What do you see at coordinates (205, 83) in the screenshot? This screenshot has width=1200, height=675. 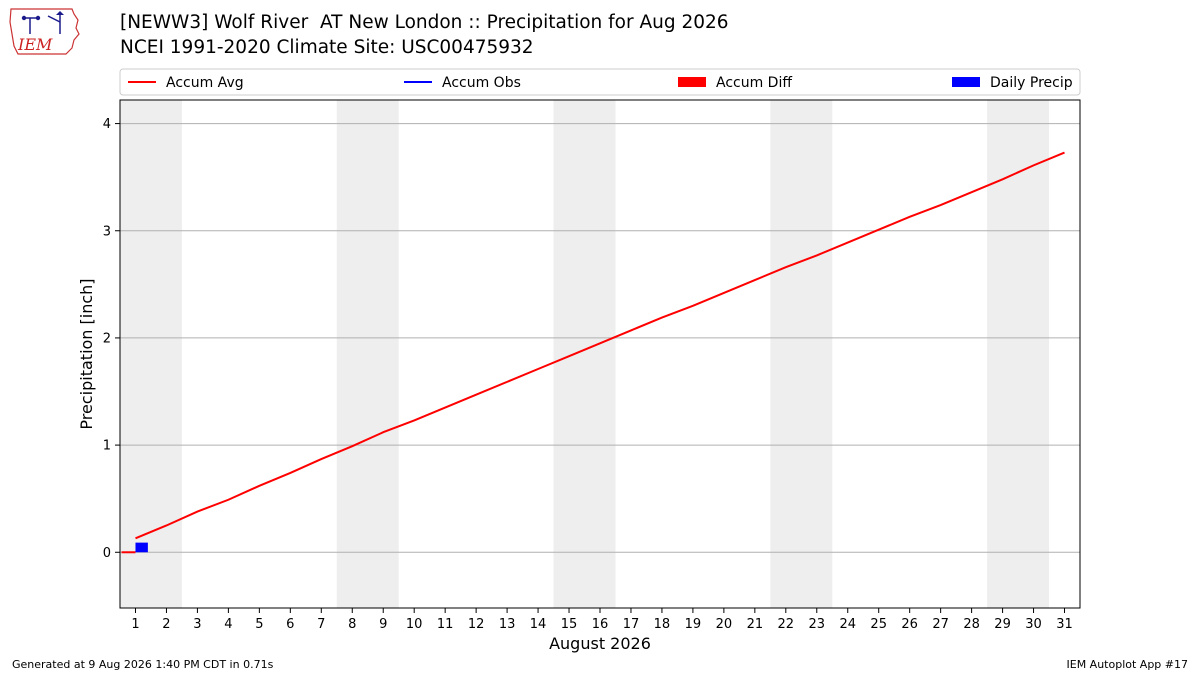 I see `legend-label: Accum Avg` at bounding box center [205, 83].